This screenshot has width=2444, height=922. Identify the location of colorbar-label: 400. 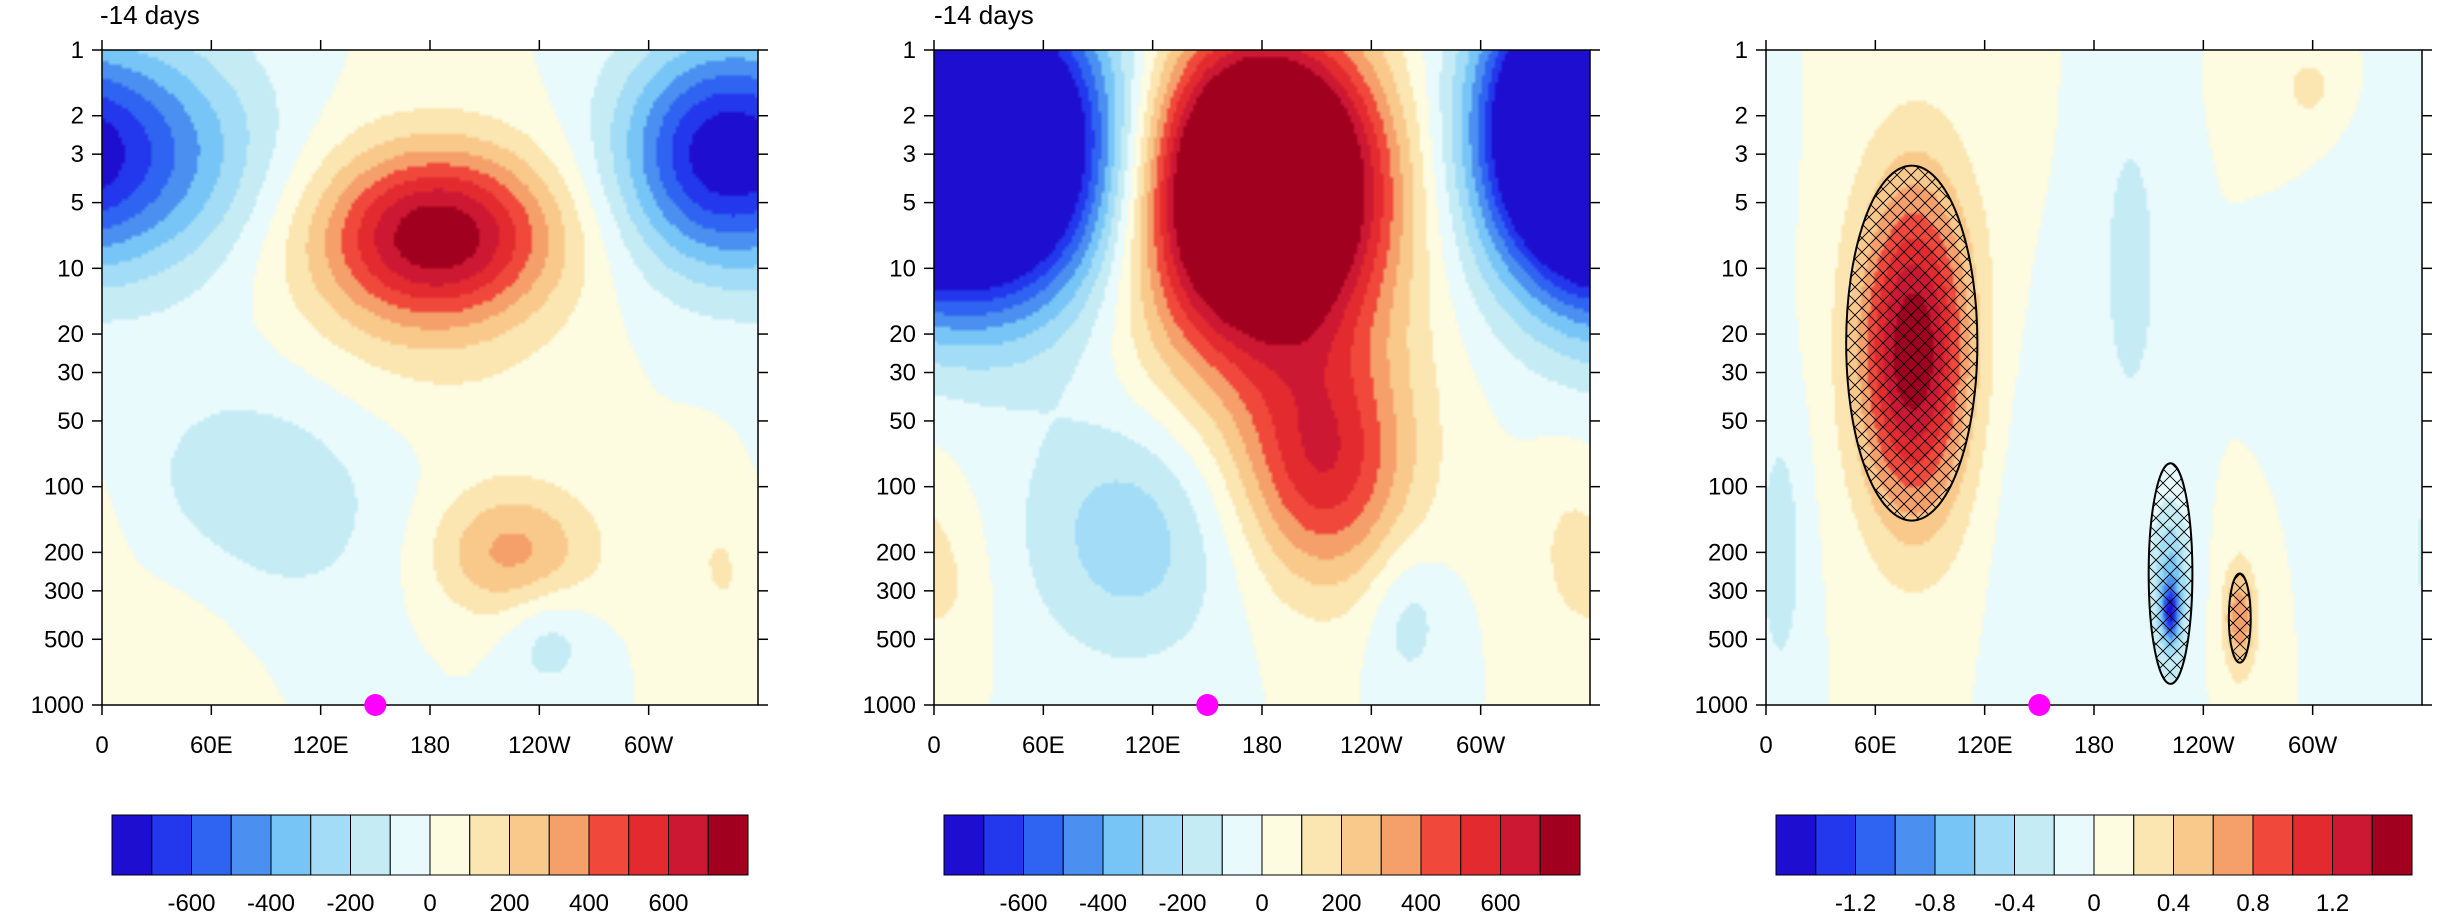
(1421, 903).